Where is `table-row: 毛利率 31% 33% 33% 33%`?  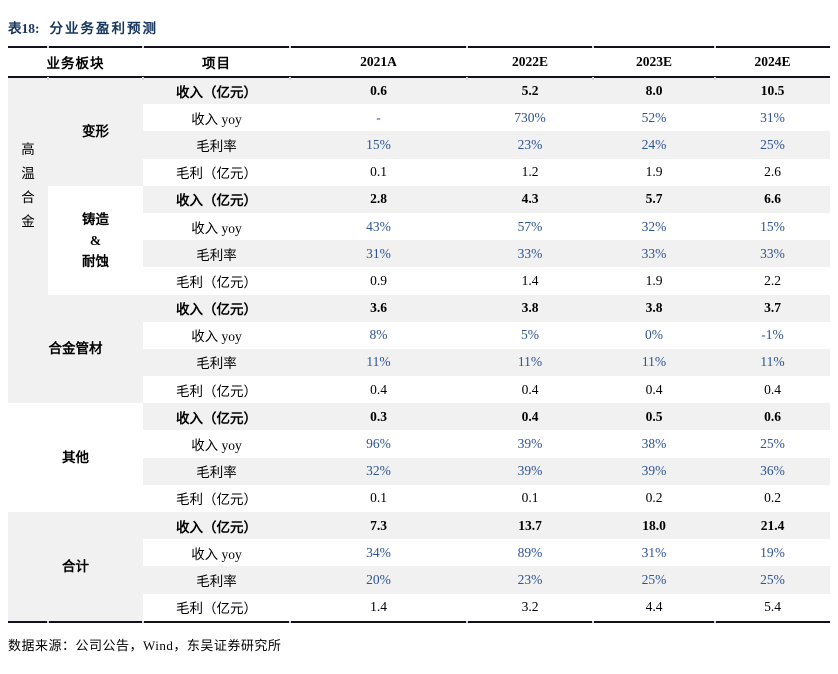
table-row: 毛利率 31% 33% 33% 33% is located at coordinates (419, 254).